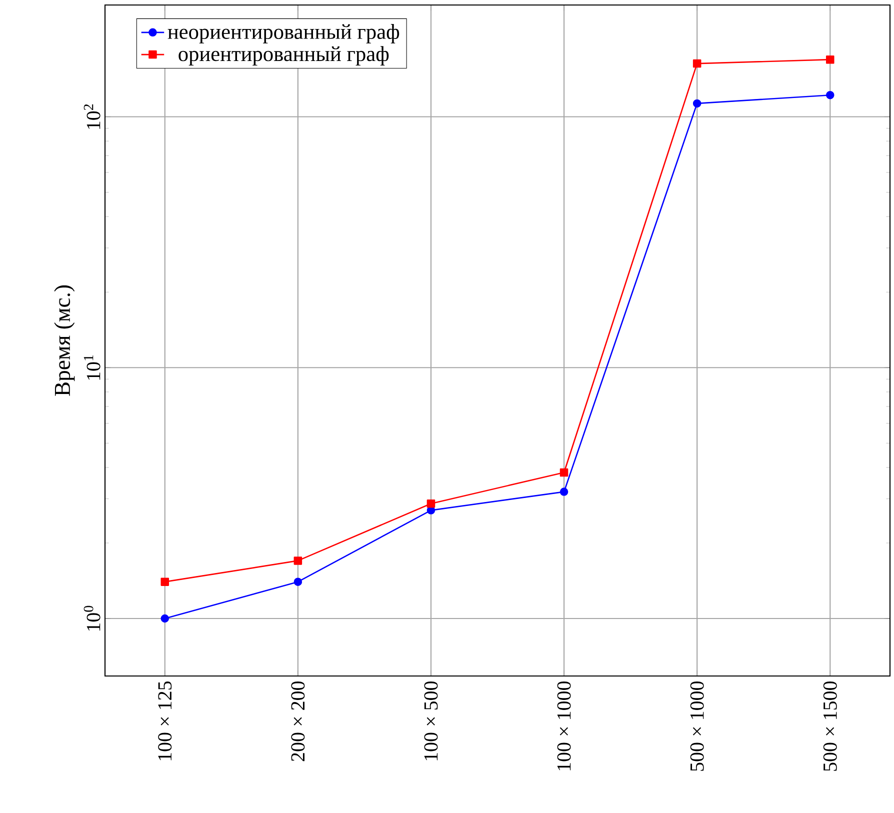  Describe the element at coordinates (92, 367) in the screenshot. I see `y-tick-label: 10$^{1}$` at that location.